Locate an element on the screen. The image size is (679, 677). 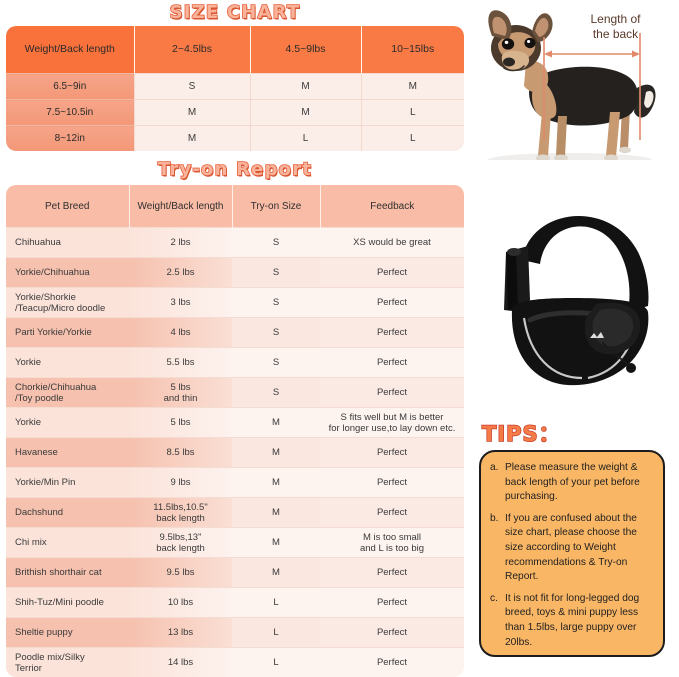
tips-title: TIPS： is located at coordinates (521, 433).